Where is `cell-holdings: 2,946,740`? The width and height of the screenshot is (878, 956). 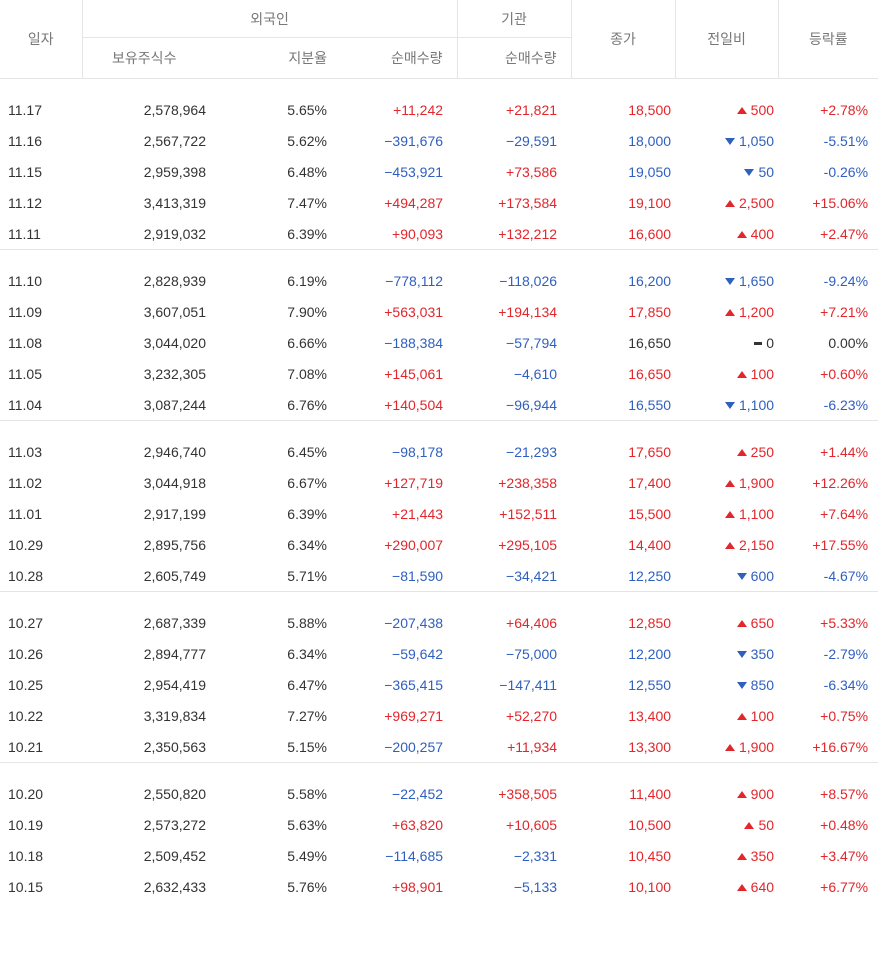 cell-holdings: 2,946,740 is located at coordinates (174, 451).